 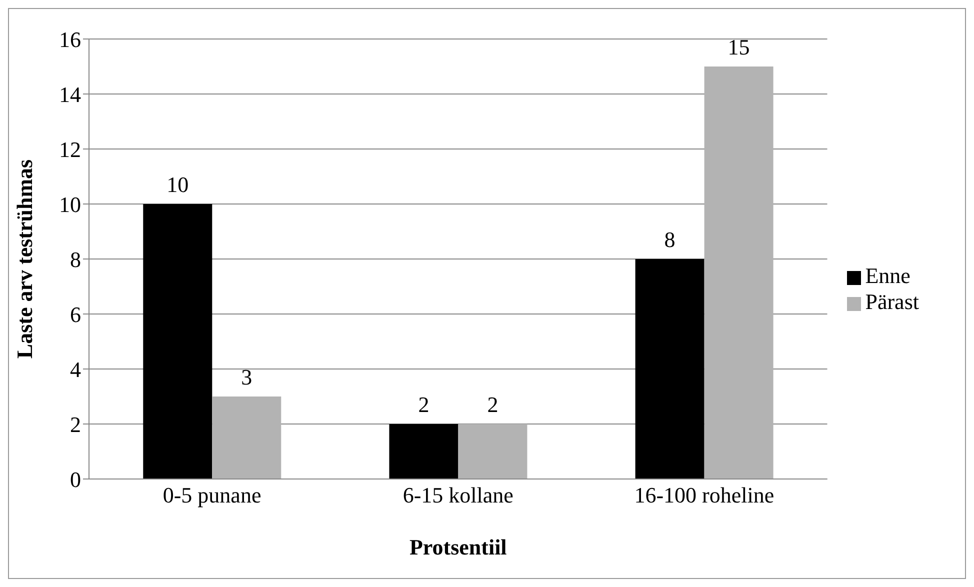 What do you see at coordinates (70, 94) in the screenshot?
I see `y-tick-label: 14` at bounding box center [70, 94].